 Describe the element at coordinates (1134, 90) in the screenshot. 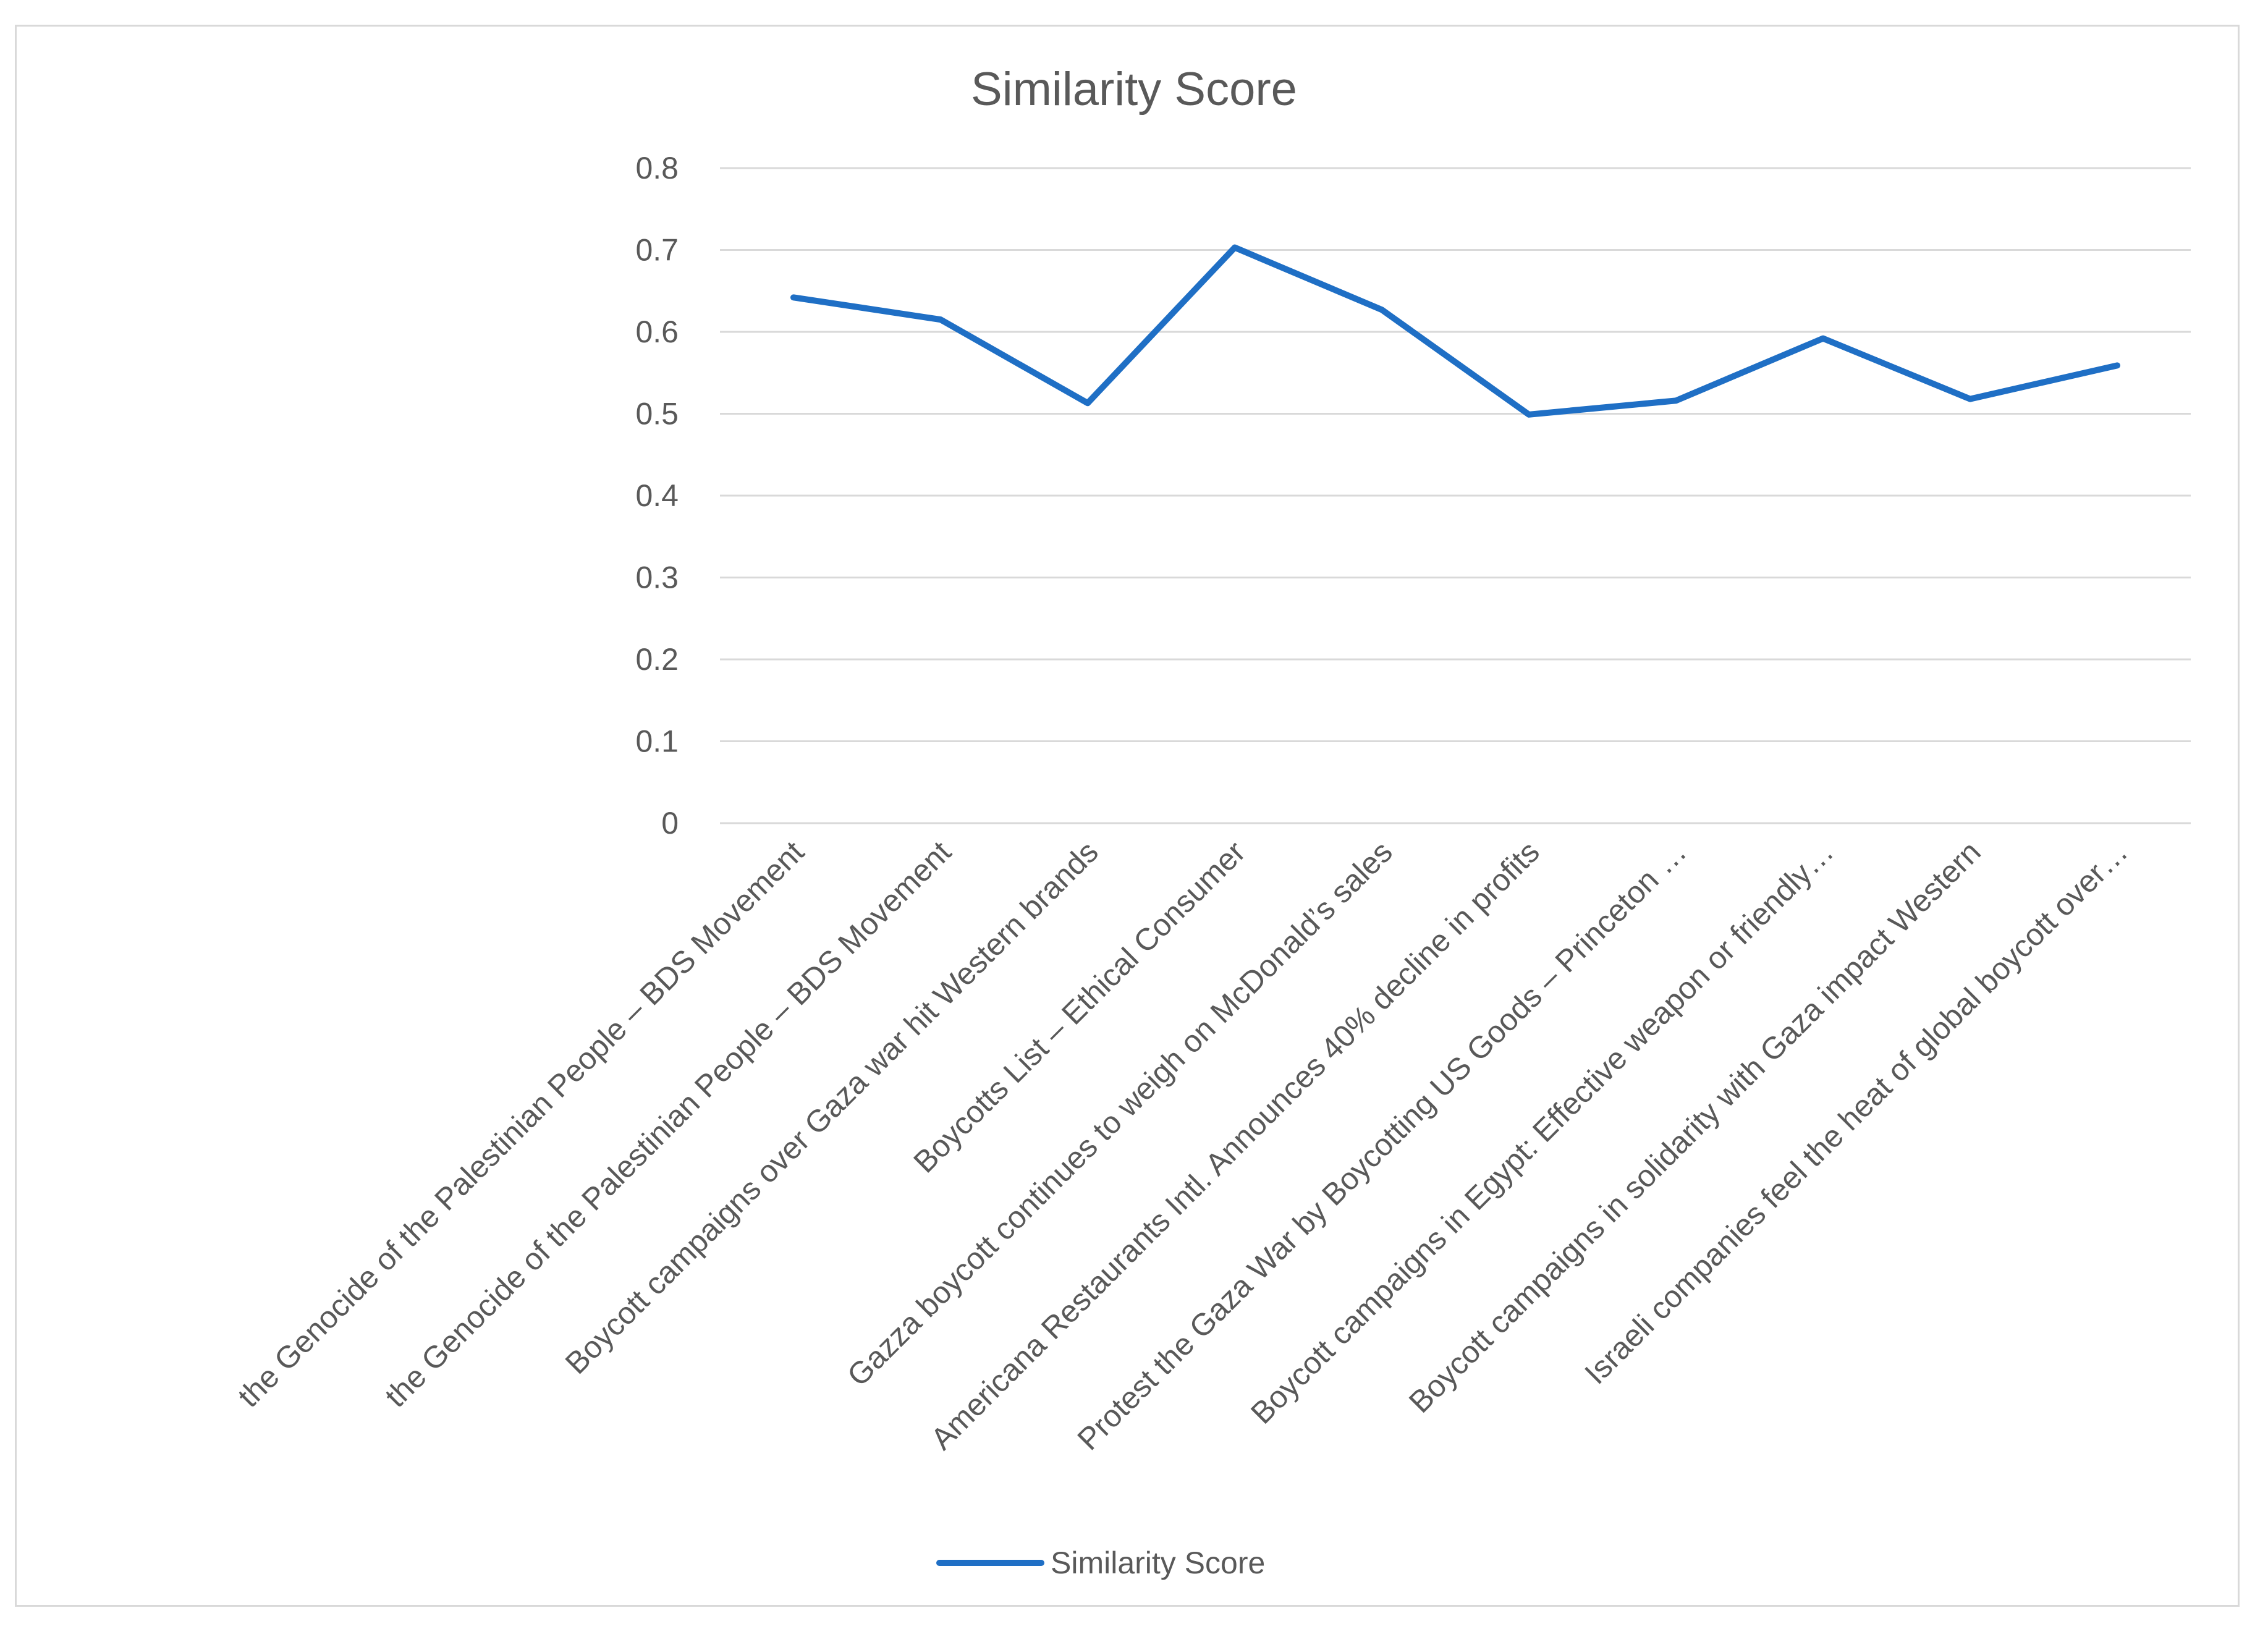

I see `chart-title: Similarity Score` at that location.